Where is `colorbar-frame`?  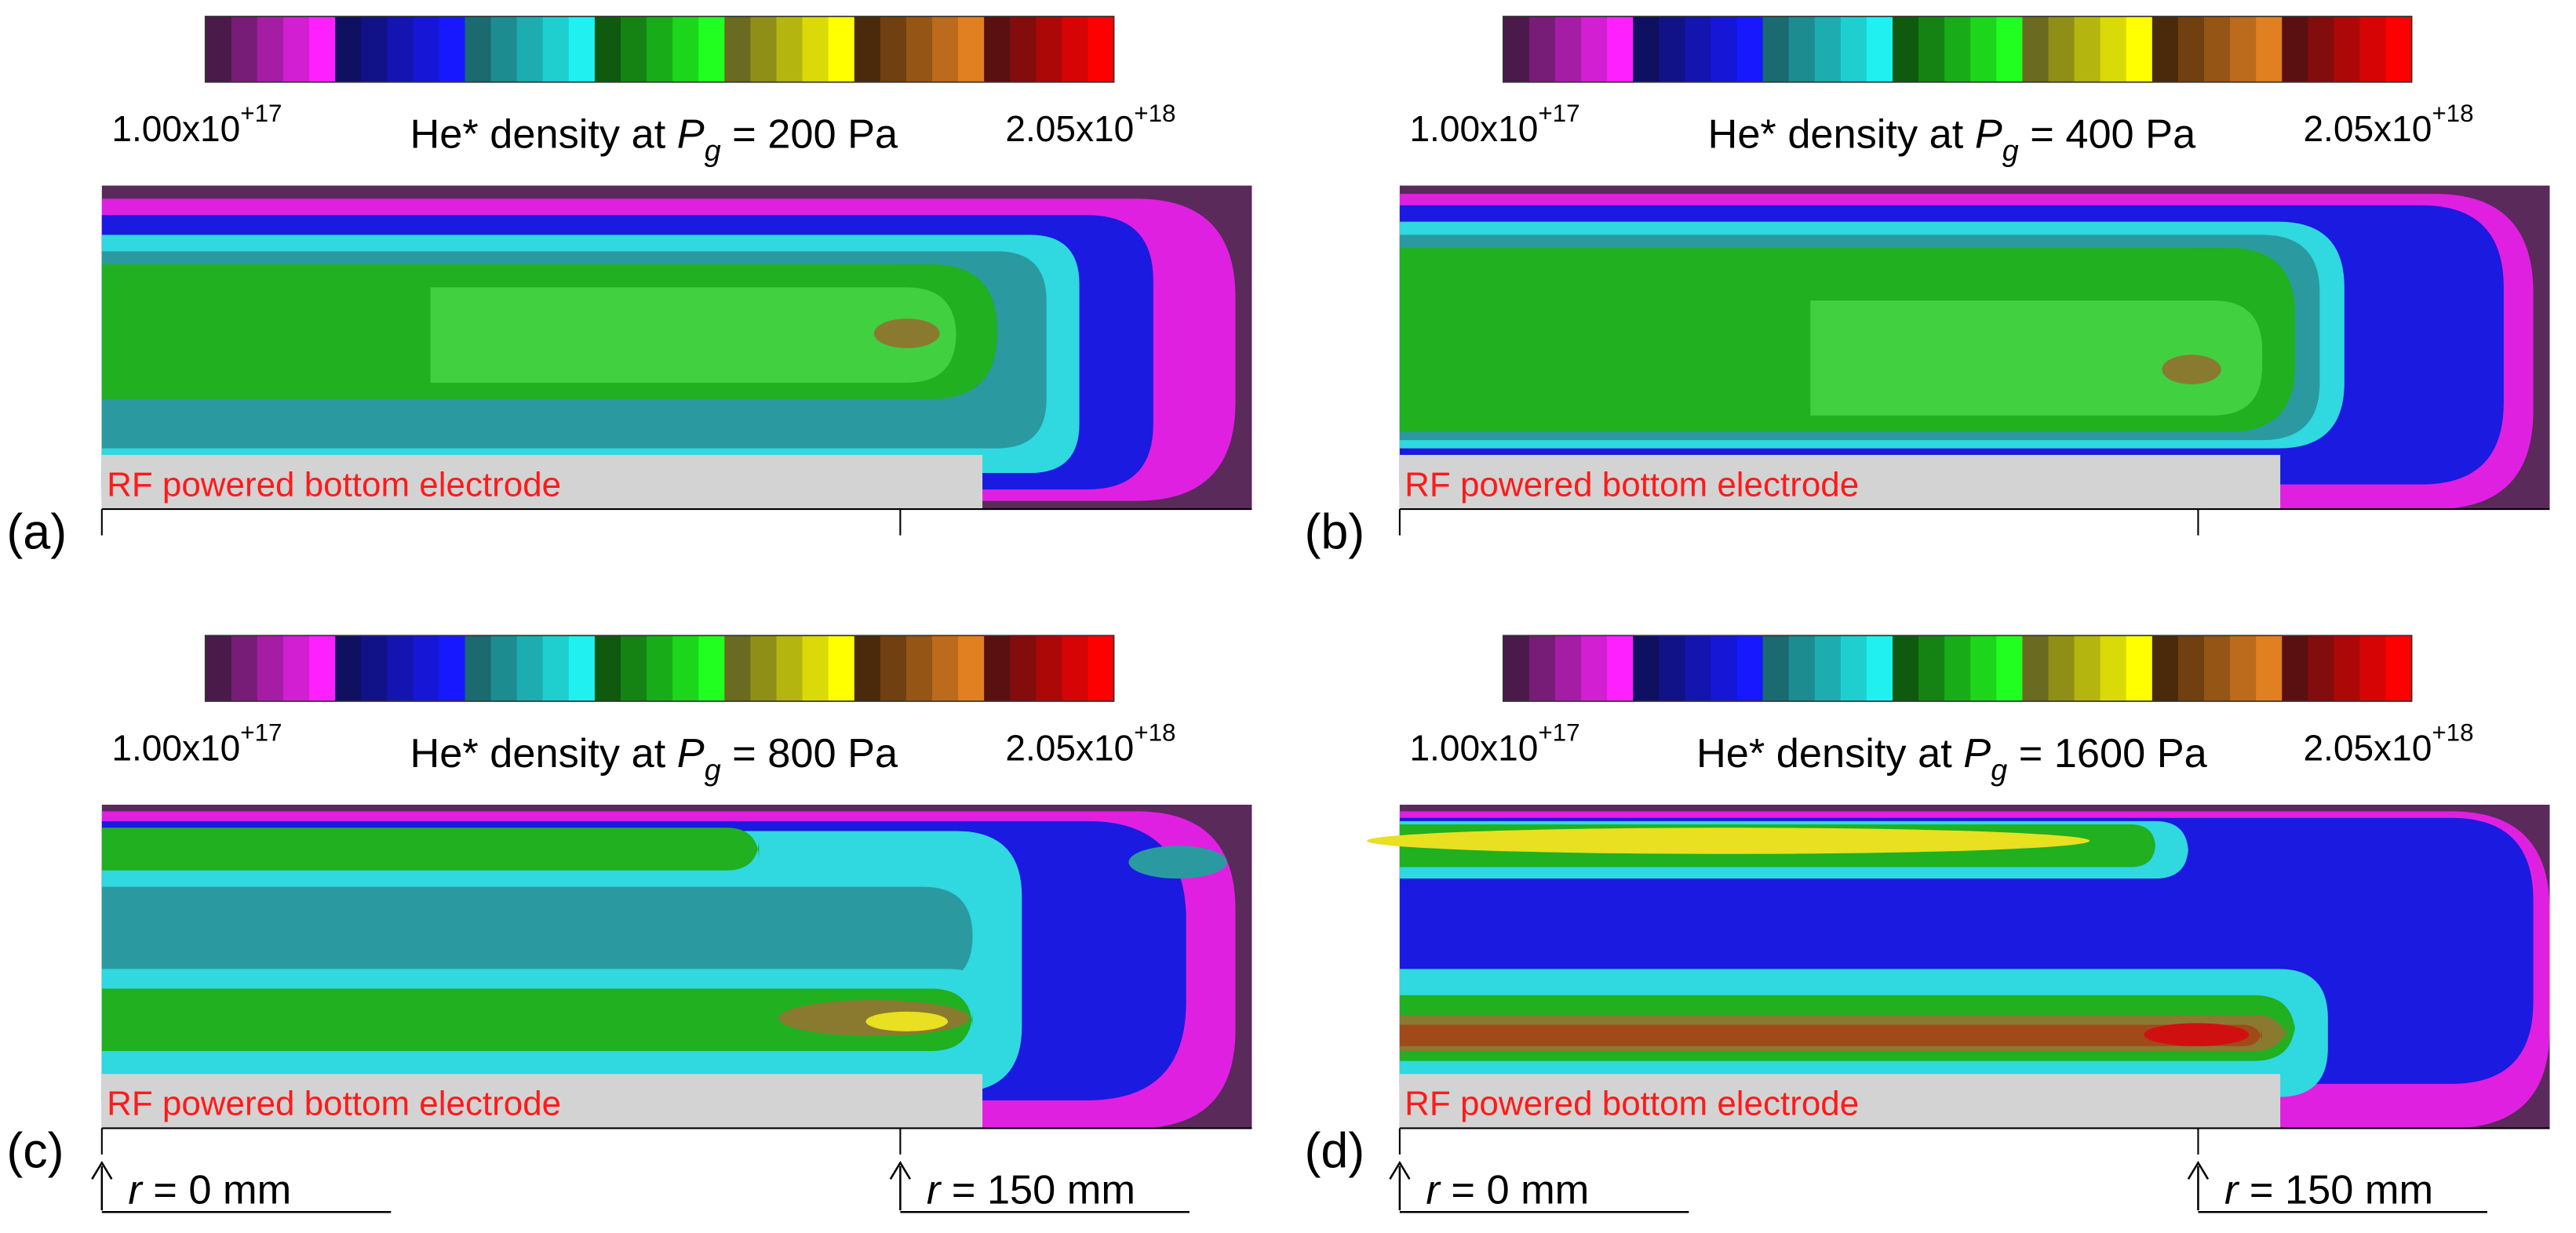 colorbar-frame is located at coordinates (659, 49).